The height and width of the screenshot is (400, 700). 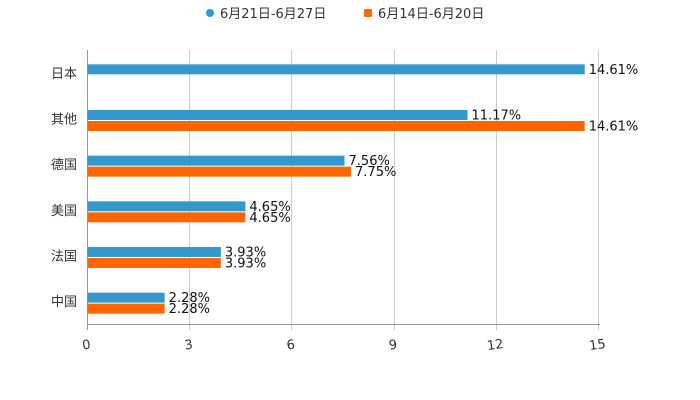 I want to click on legend: 6月21日-6月27日 6月14日-6月20日, so click(x=345, y=14).